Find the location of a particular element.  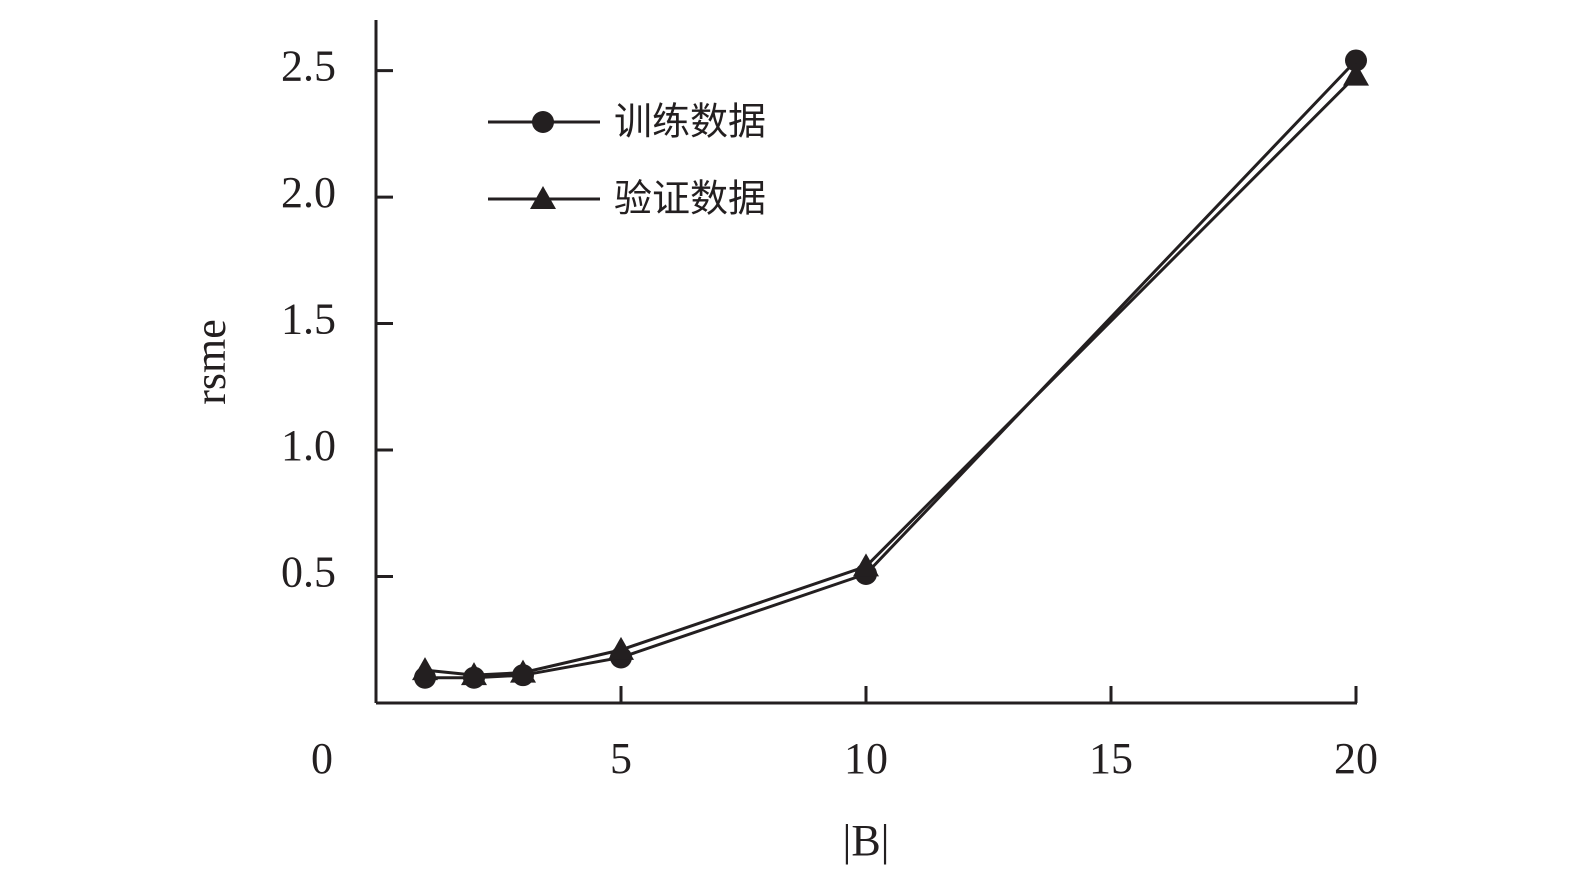

y-tick-label: 0.5 is located at coordinates (308, 572).